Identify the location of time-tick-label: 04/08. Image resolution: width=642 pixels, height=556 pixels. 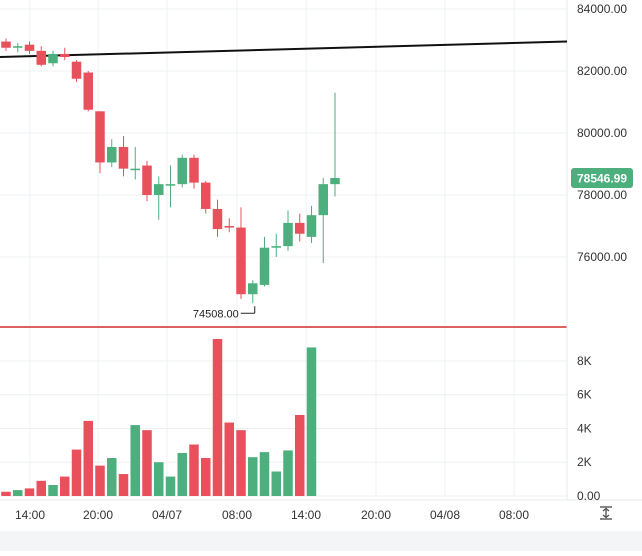
(445, 515).